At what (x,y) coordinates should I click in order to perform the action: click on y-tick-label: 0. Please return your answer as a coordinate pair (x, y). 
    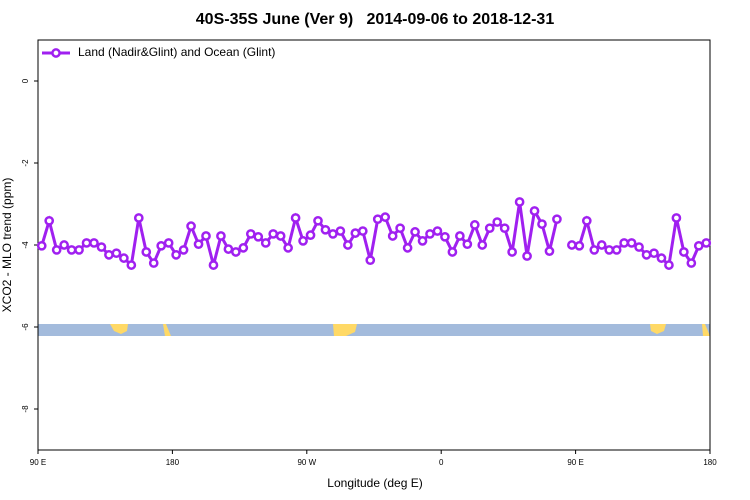
    Looking at the image, I should click on (25, 80).